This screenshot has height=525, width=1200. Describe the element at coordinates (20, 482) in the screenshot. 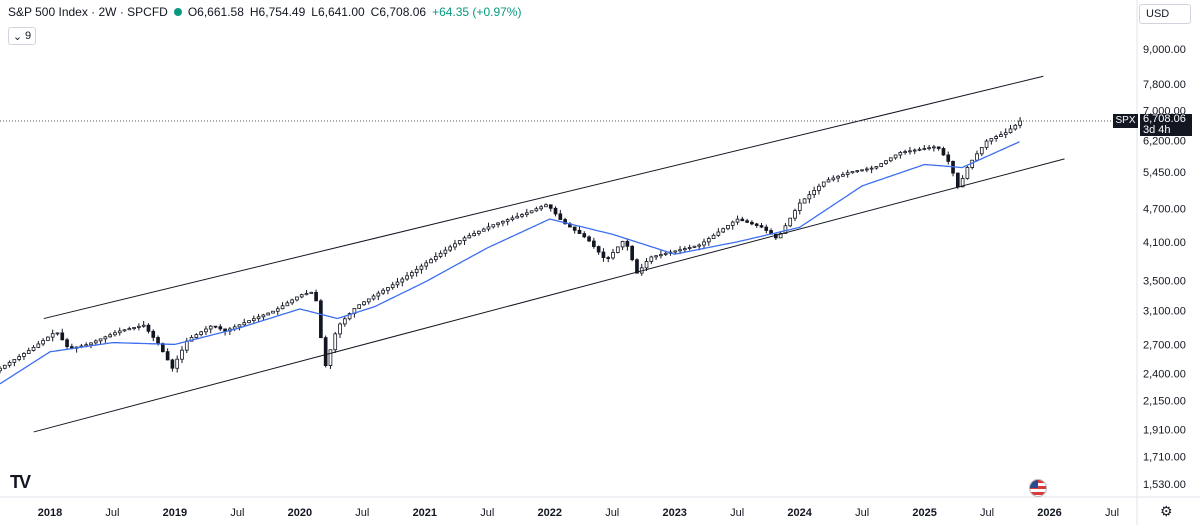

I see `tradingview-logo-icon: TV` at that location.